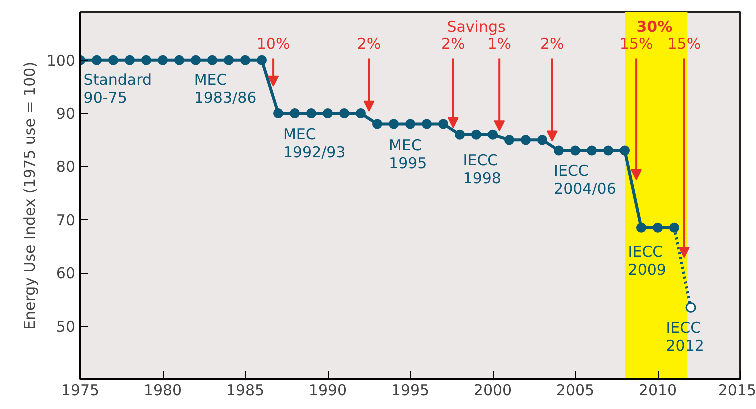 This screenshot has width=756, height=409. What do you see at coordinates (80, 391) in the screenshot?
I see `x-tick-label: 1975` at bounding box center [80, 391].